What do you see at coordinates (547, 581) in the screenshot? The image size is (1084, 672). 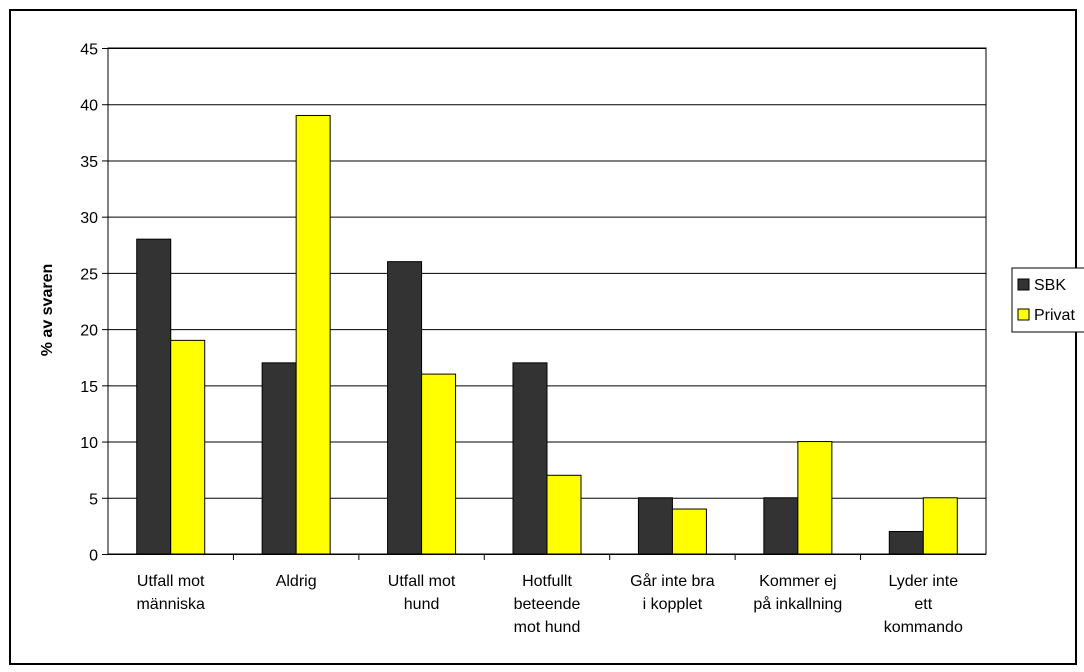 I see `x-tick-label: Hotfullt` at bounding box center [547, 581].